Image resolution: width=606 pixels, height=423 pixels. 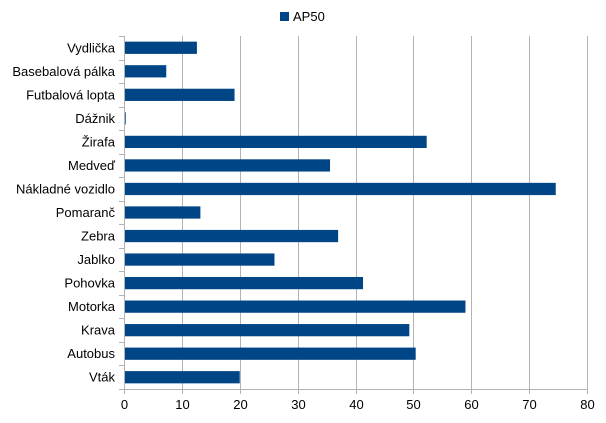 I want to click on category-label-6: Nákladné vozidlo, so click(x=65, y=188).